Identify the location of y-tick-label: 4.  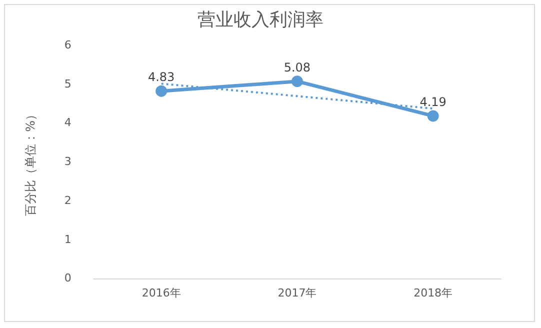
(68, 123).